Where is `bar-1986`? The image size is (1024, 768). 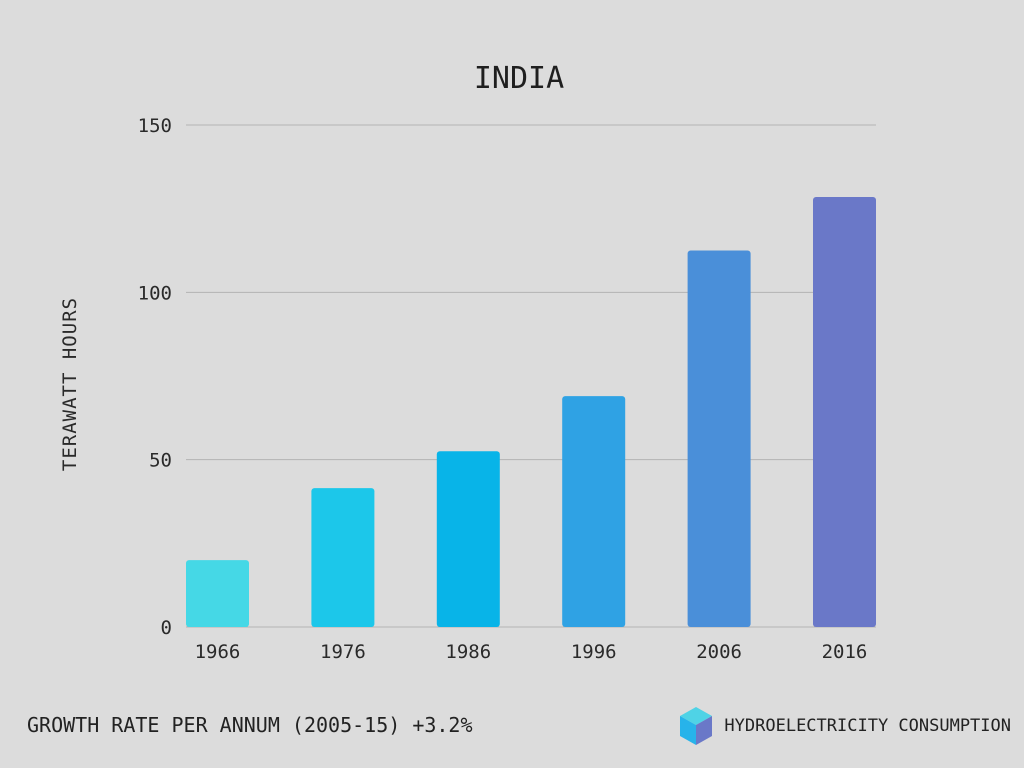
bar-1986 is located at coordinates (468, 539).